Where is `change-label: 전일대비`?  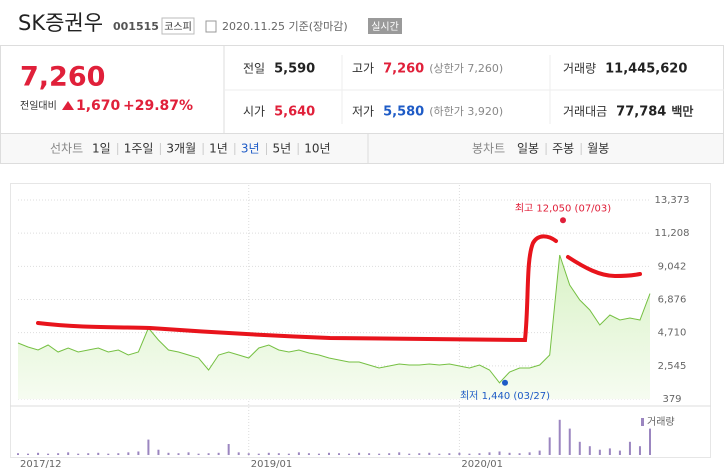
change-label: 전일대비 is located at coordinates (38, 106).